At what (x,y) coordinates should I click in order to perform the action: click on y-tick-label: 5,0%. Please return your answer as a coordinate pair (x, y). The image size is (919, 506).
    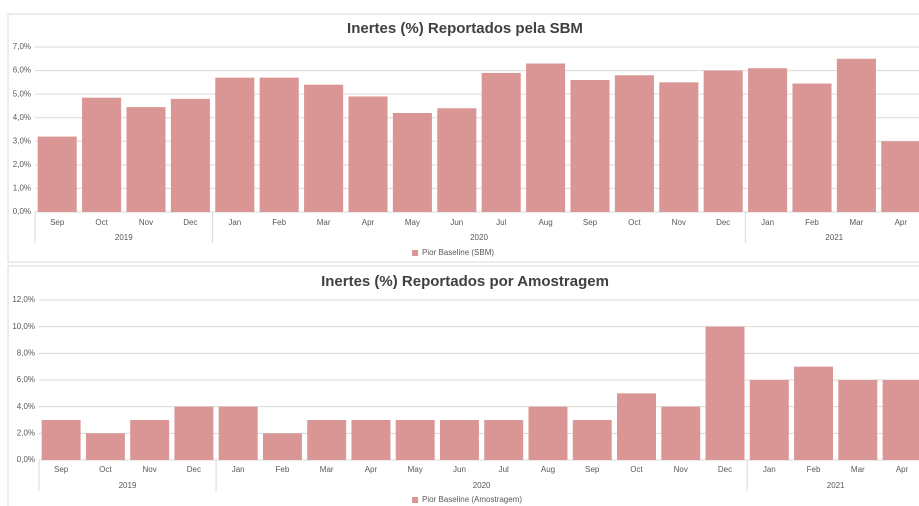
    Looking at the image, I should click on (22, 93).